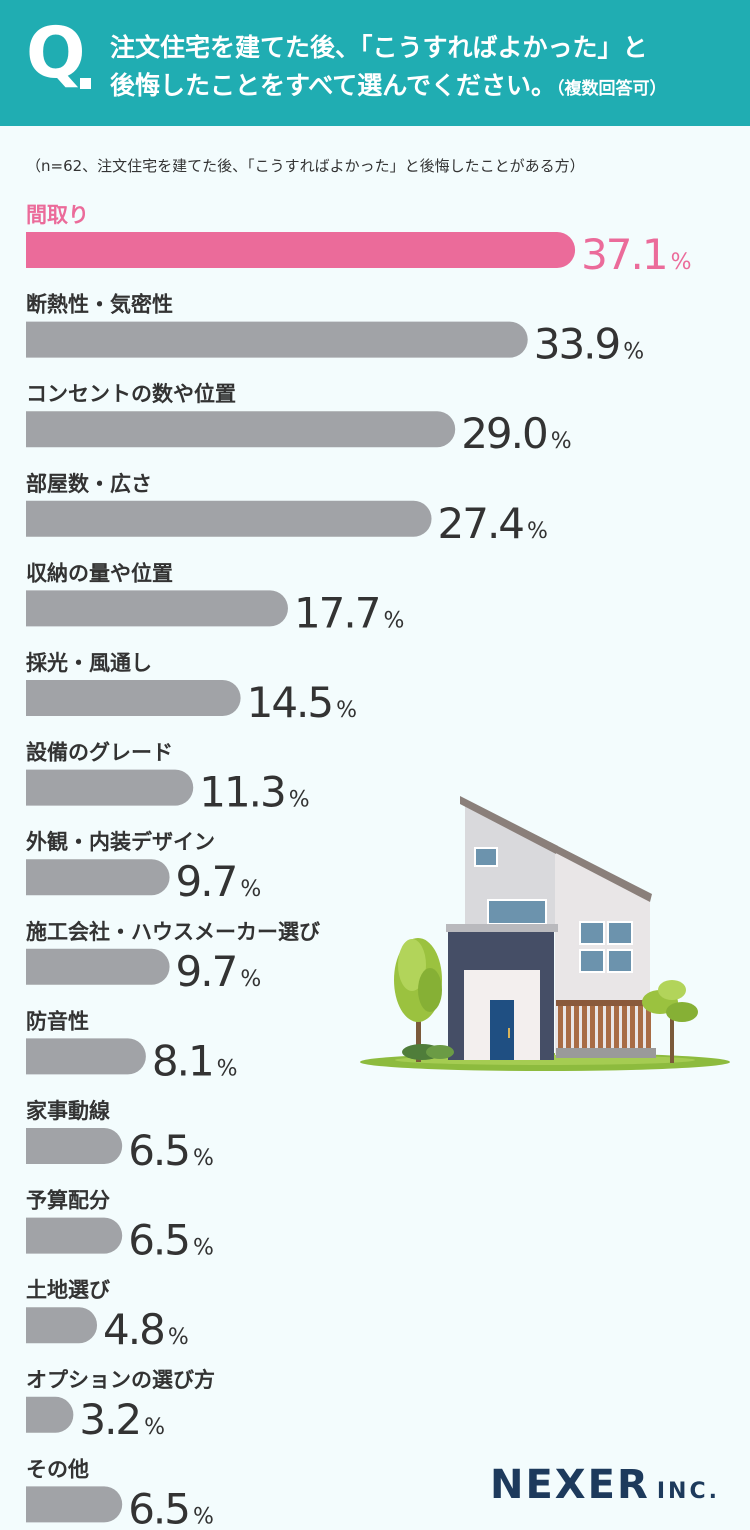  I want to click on house-illustration, so click(545, 933).